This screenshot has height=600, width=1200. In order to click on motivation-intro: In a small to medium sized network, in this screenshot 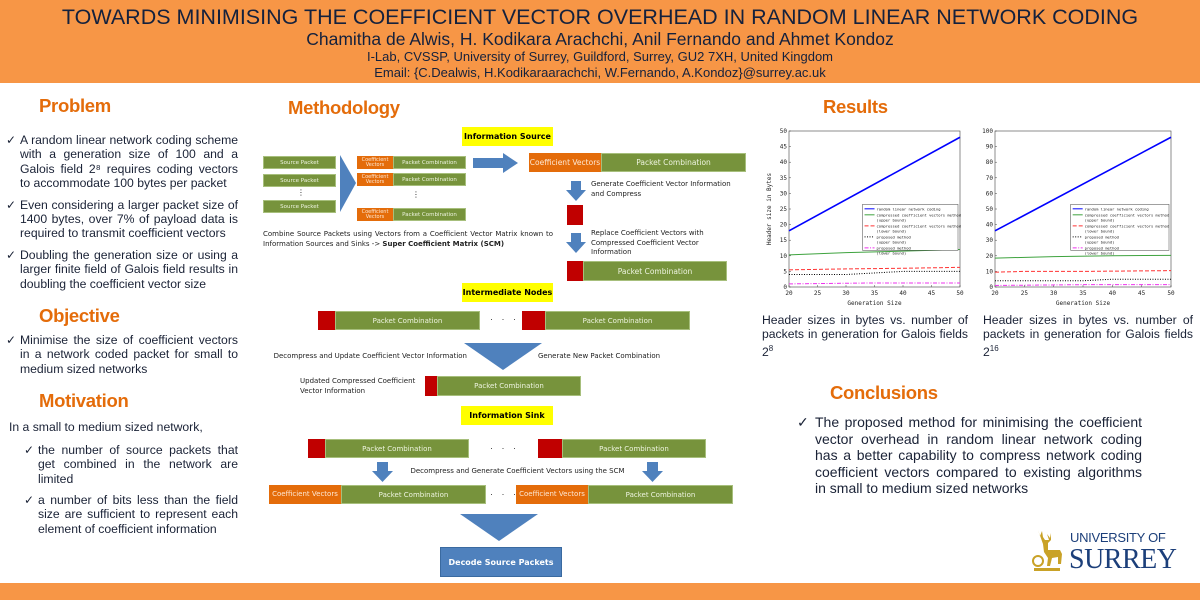, I will do `click(106, 427)`.